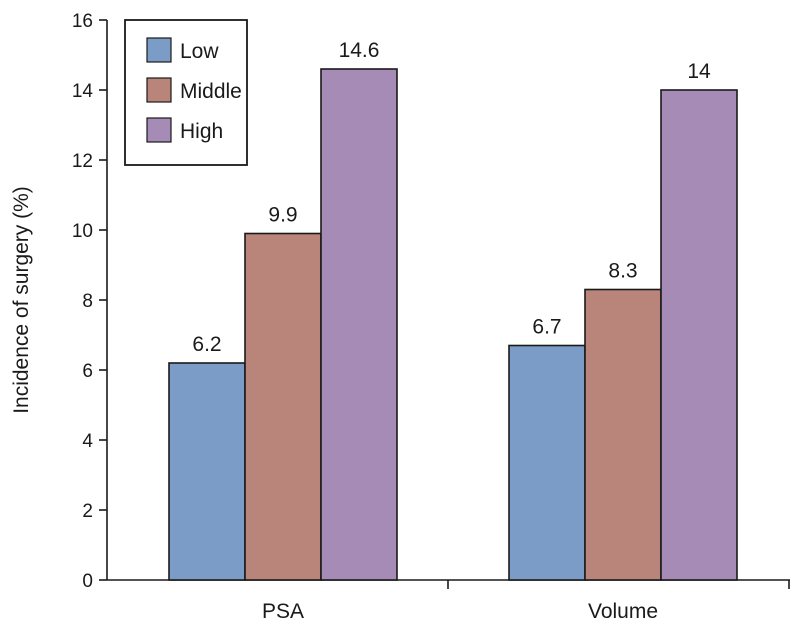 This screenshot has width=797, height=625. I want to click on data-label: 14, so click(699, 71).